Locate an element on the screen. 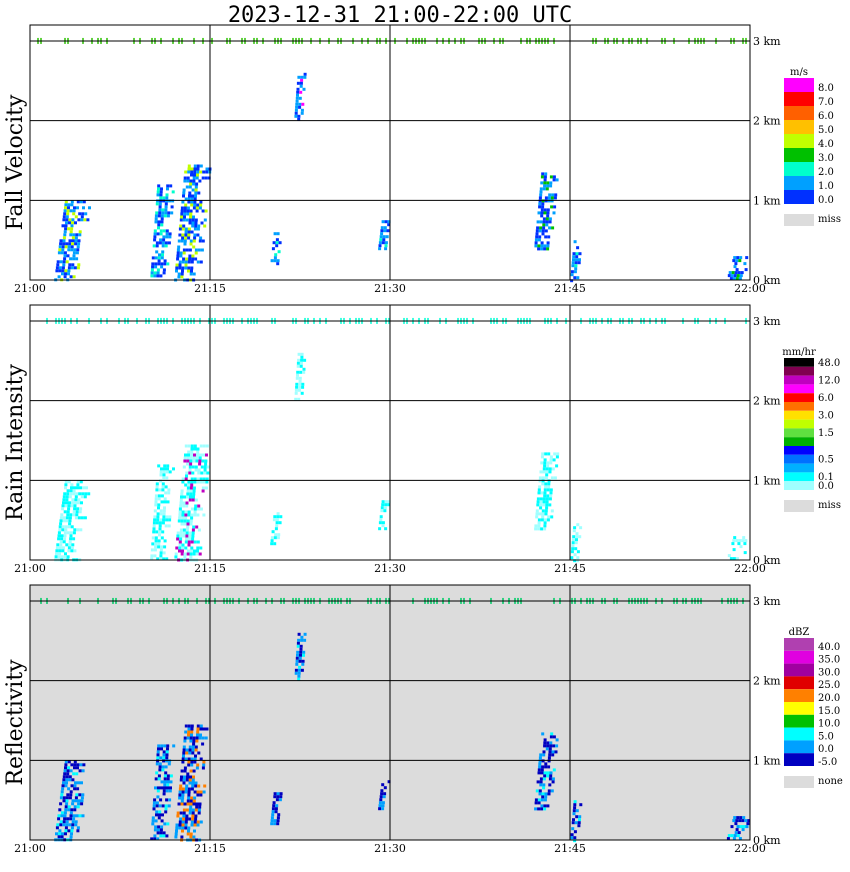  colorbar-miss-swatch is located at coordinates (799, 220).